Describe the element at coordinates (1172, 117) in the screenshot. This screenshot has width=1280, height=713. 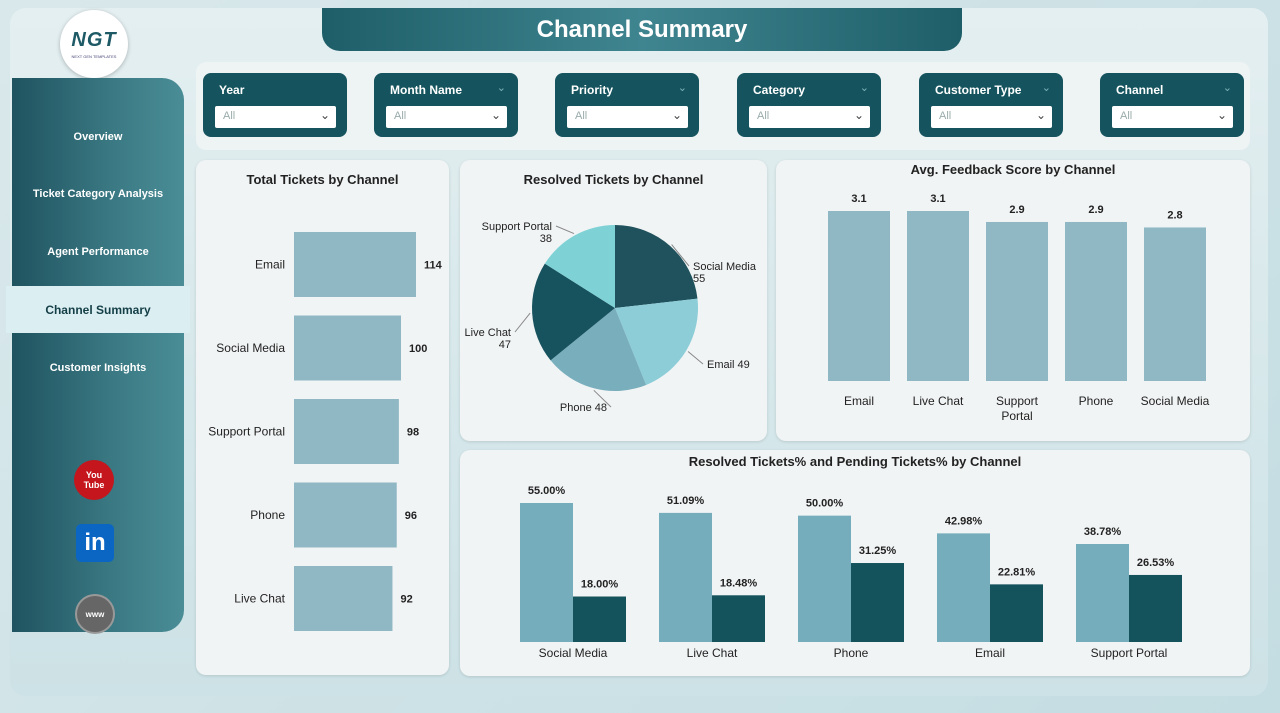
I see `channel-select: All ⌄` at that location.